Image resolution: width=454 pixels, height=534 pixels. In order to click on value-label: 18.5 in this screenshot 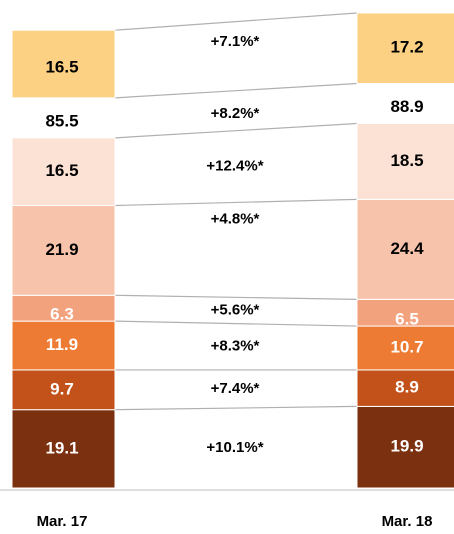, I will do `click(406, 160)`.